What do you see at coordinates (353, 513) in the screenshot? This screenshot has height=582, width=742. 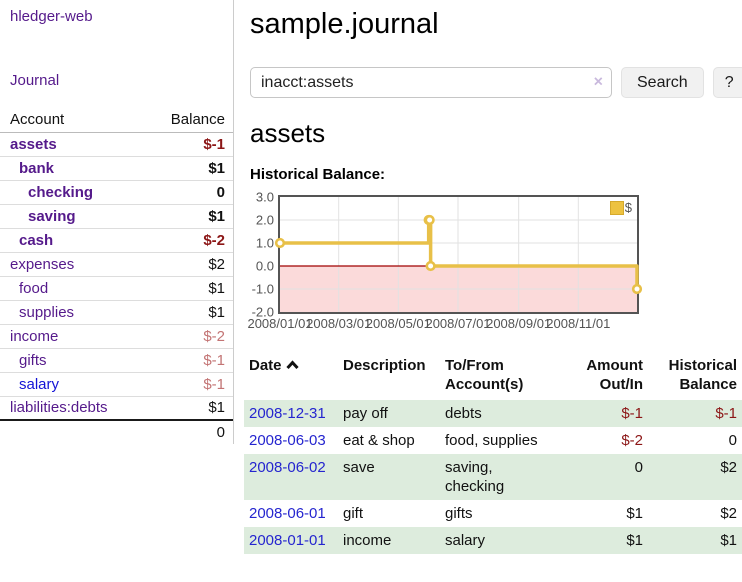 I see `transaction-description: gift` at bounding box center [353, 513].